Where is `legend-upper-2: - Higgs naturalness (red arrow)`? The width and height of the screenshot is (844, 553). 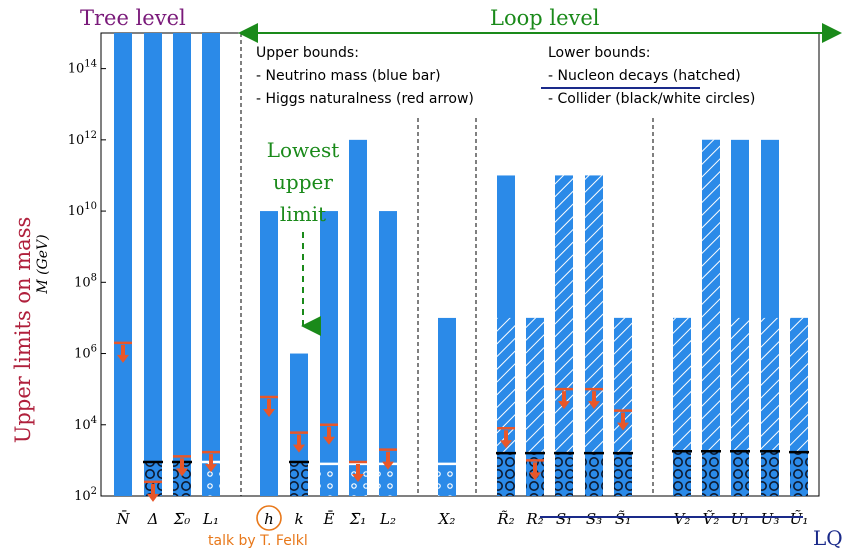 legend-upper-2: - Higgs naturalness (red arrow) is located at coordinates (365, 99).